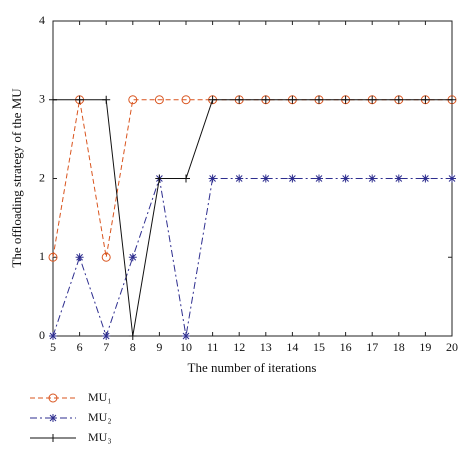 Image resolution: width=474 pixels, height=463 pixels. Describe the element at coordinates (372, 347) in the screenshot. I see `x-tick-label: 17` at that location.